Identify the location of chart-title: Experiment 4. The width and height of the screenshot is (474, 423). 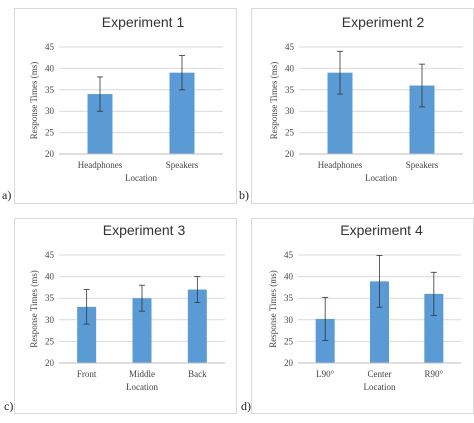
(381, 230).